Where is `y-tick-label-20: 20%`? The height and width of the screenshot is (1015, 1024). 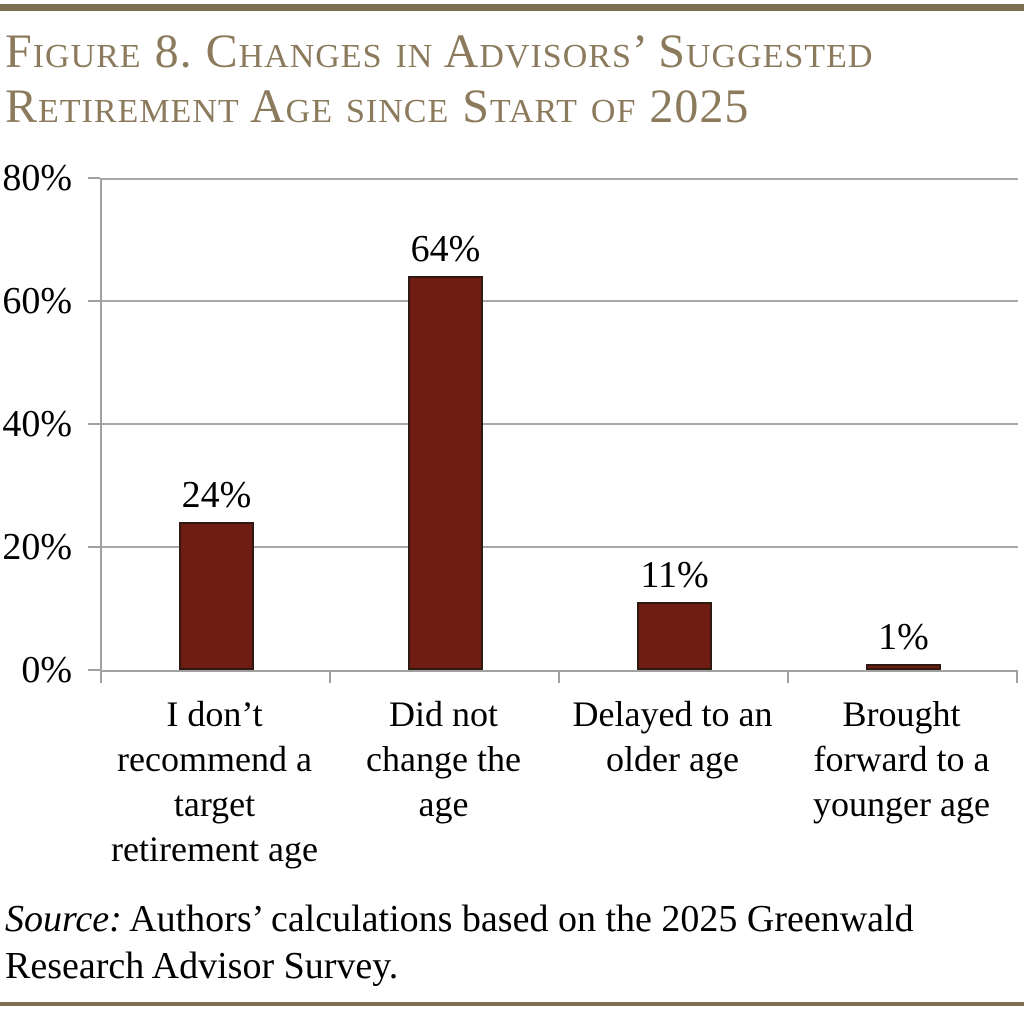 y-tick-label-20: 20% is located at coordinates (37, 547).